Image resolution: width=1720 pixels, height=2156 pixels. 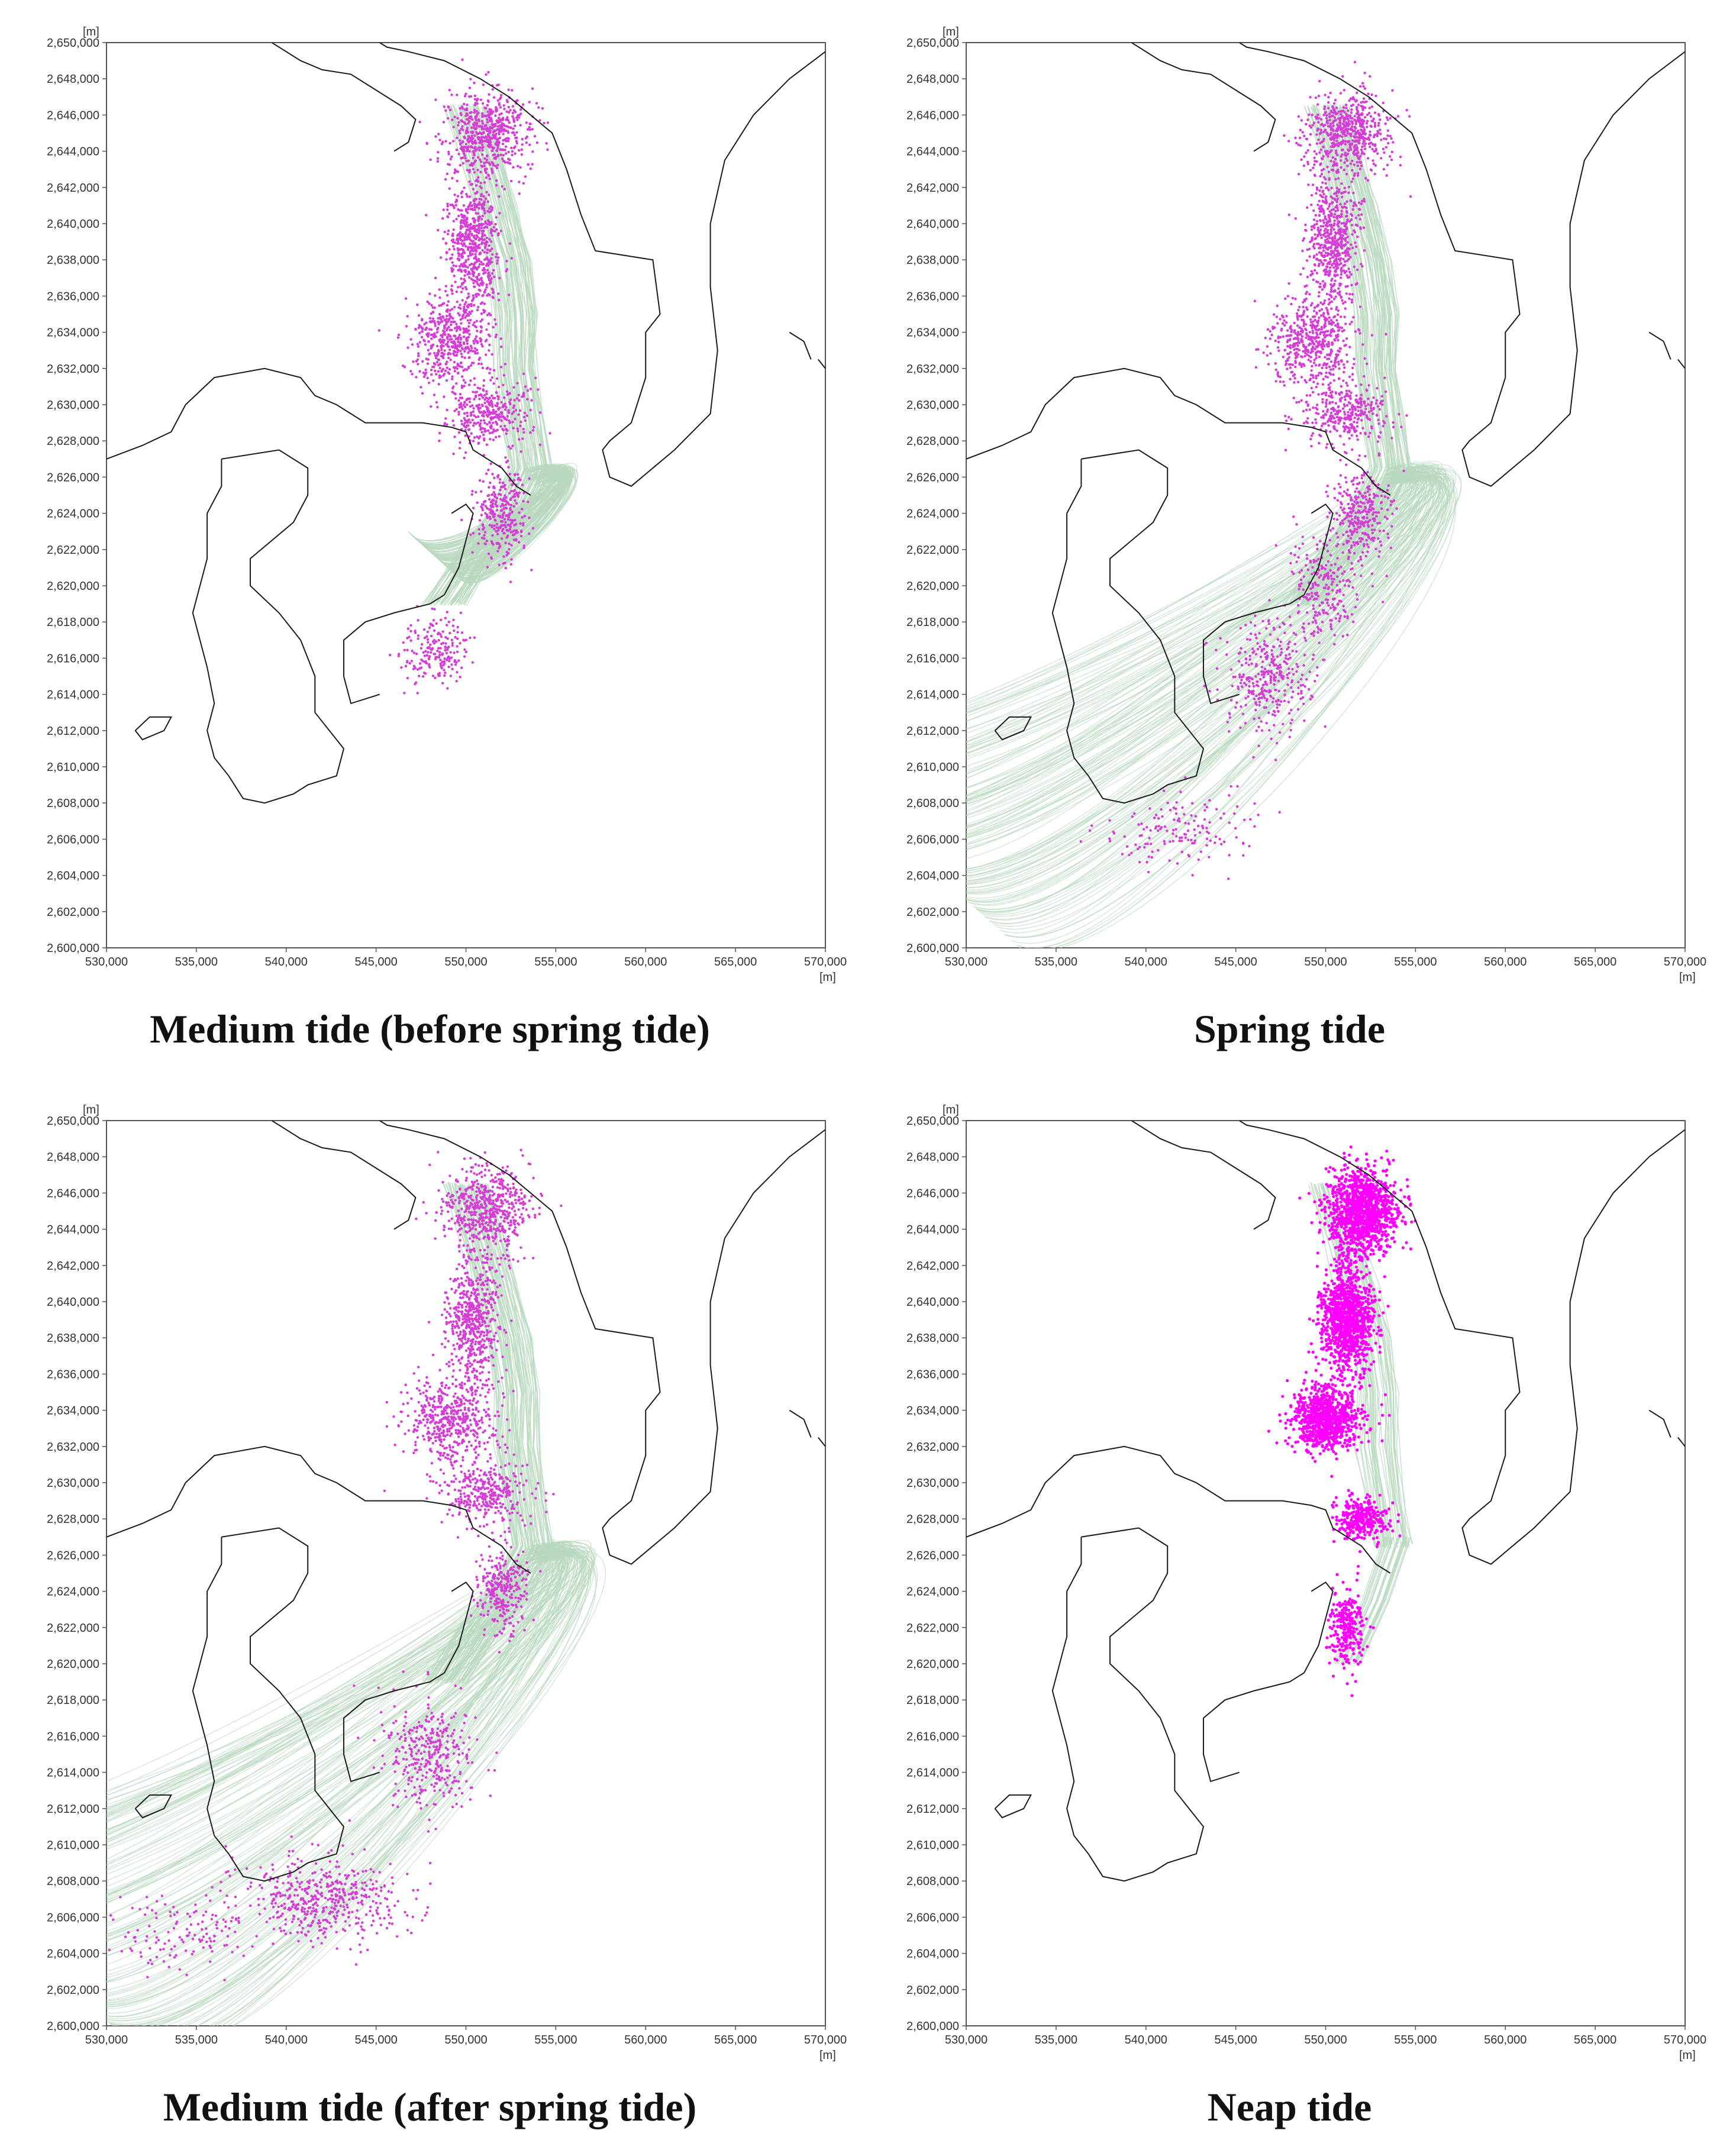 I want to click on y-tick-label: 2,632,000, so click(x=73, y=369).